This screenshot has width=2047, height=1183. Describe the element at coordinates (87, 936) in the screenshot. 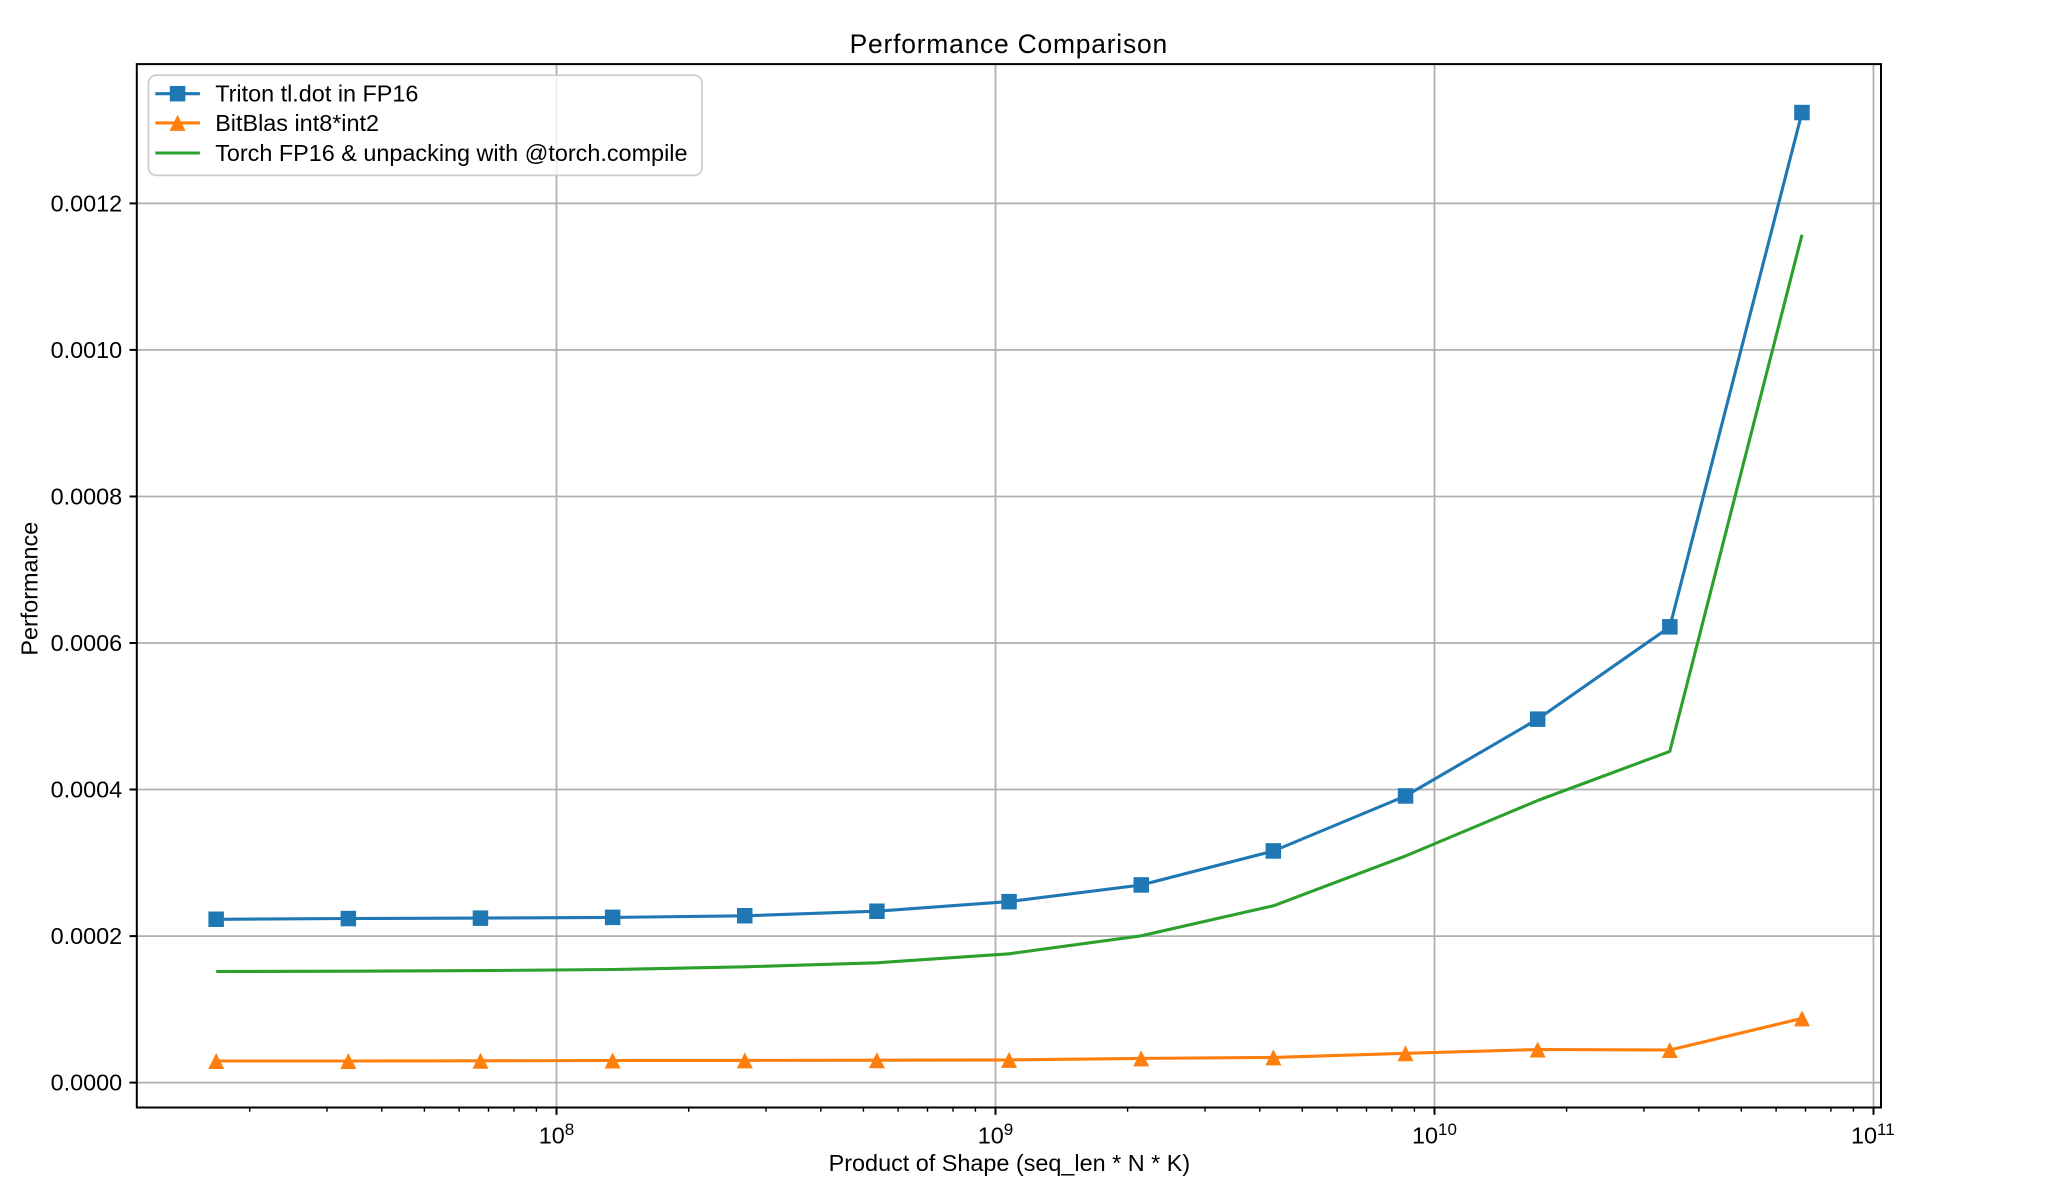

I see `svg-text: 0.0002` at that location.